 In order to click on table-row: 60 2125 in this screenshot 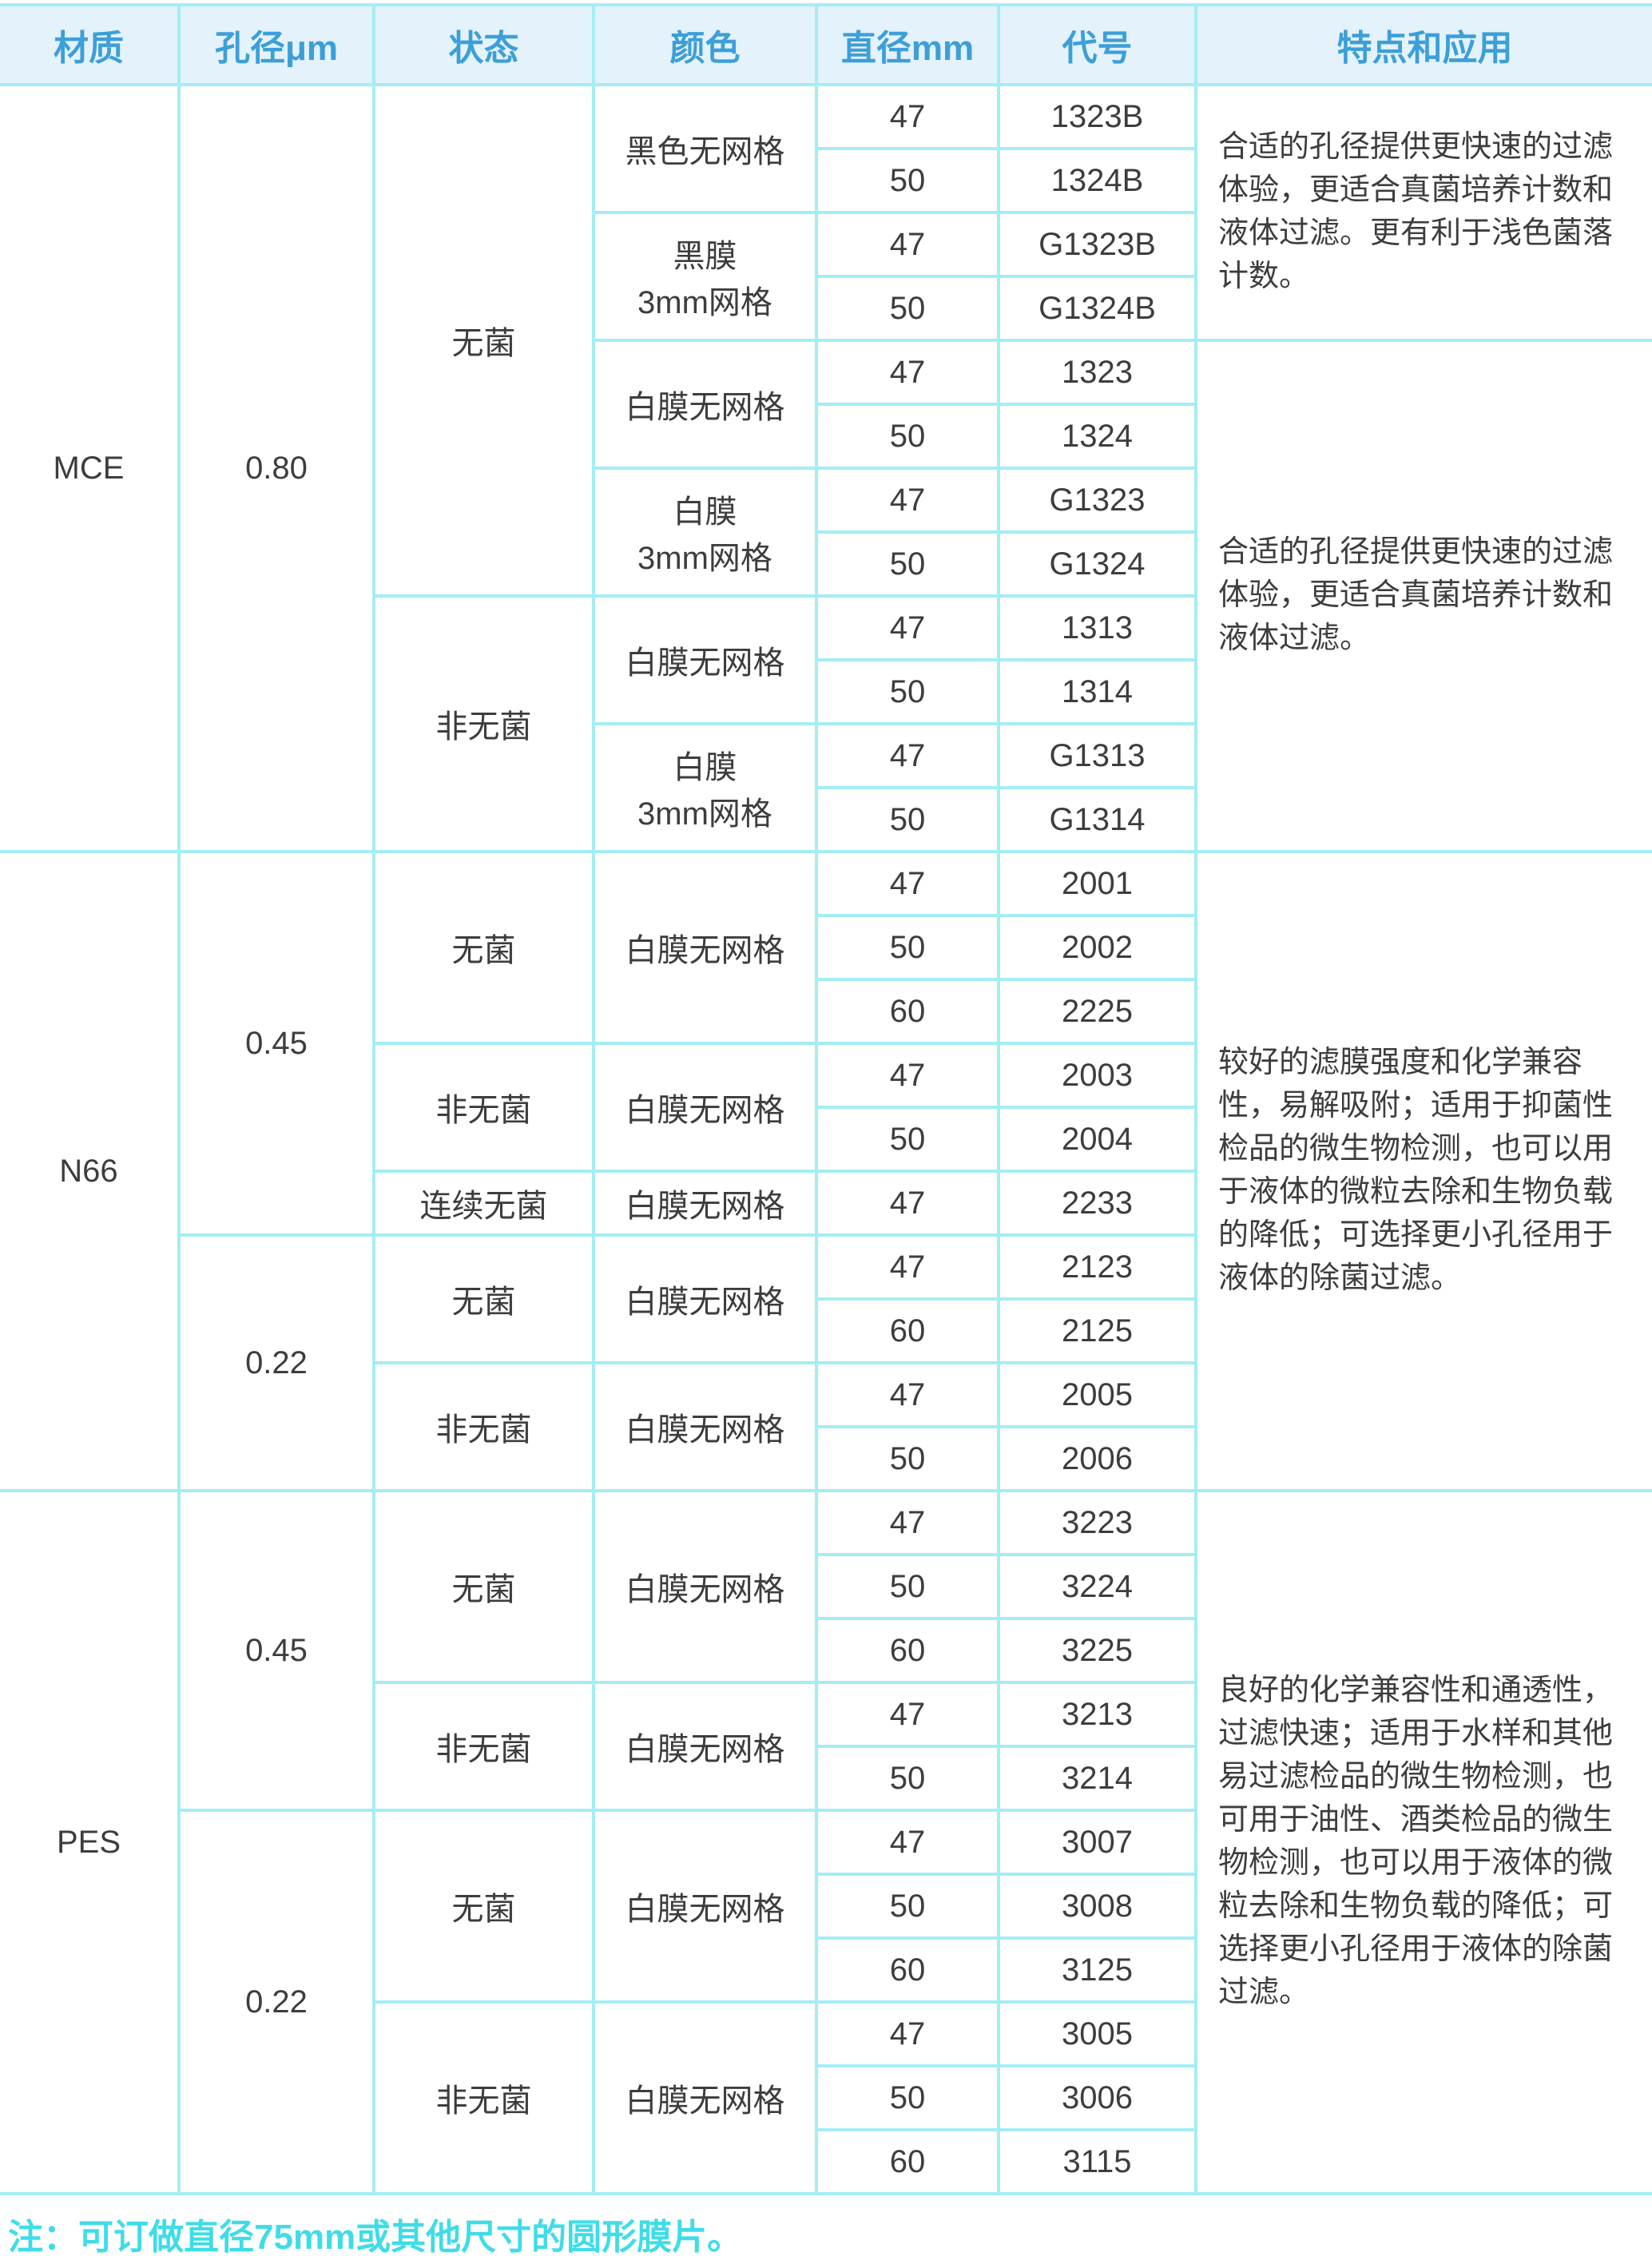, I will do `click(826, 1330)`.